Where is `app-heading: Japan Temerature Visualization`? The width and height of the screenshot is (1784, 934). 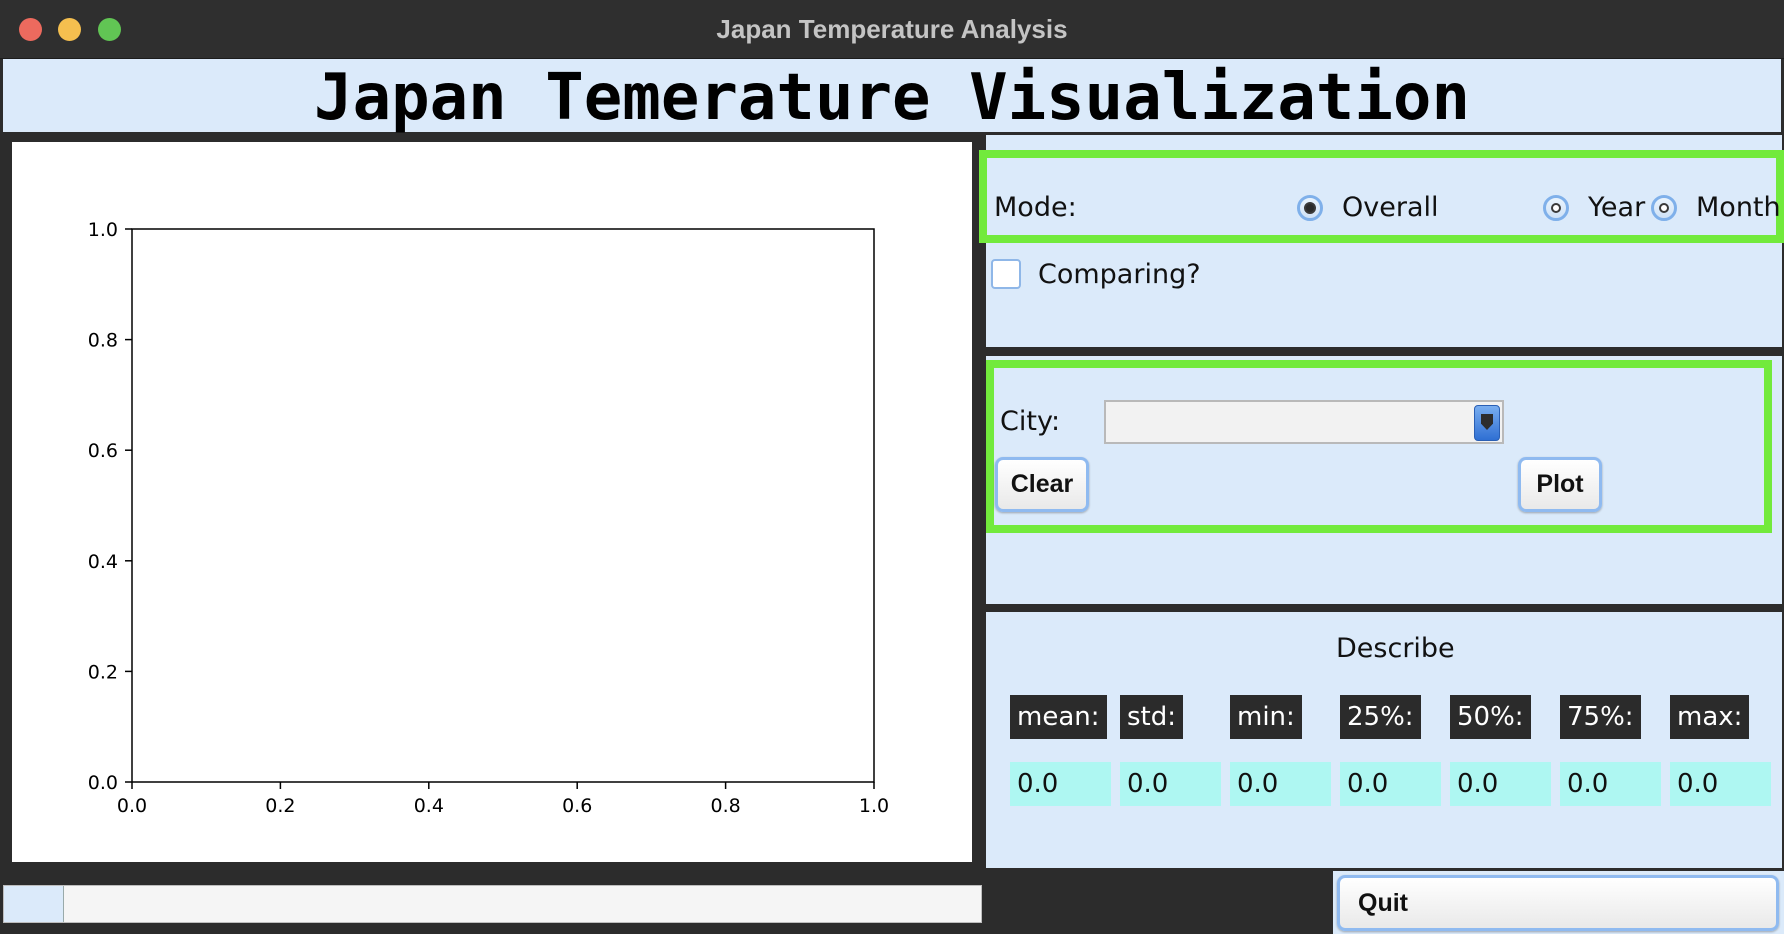
app-heading: Japan Temerature Visualization is located at coordinates (892, 98).